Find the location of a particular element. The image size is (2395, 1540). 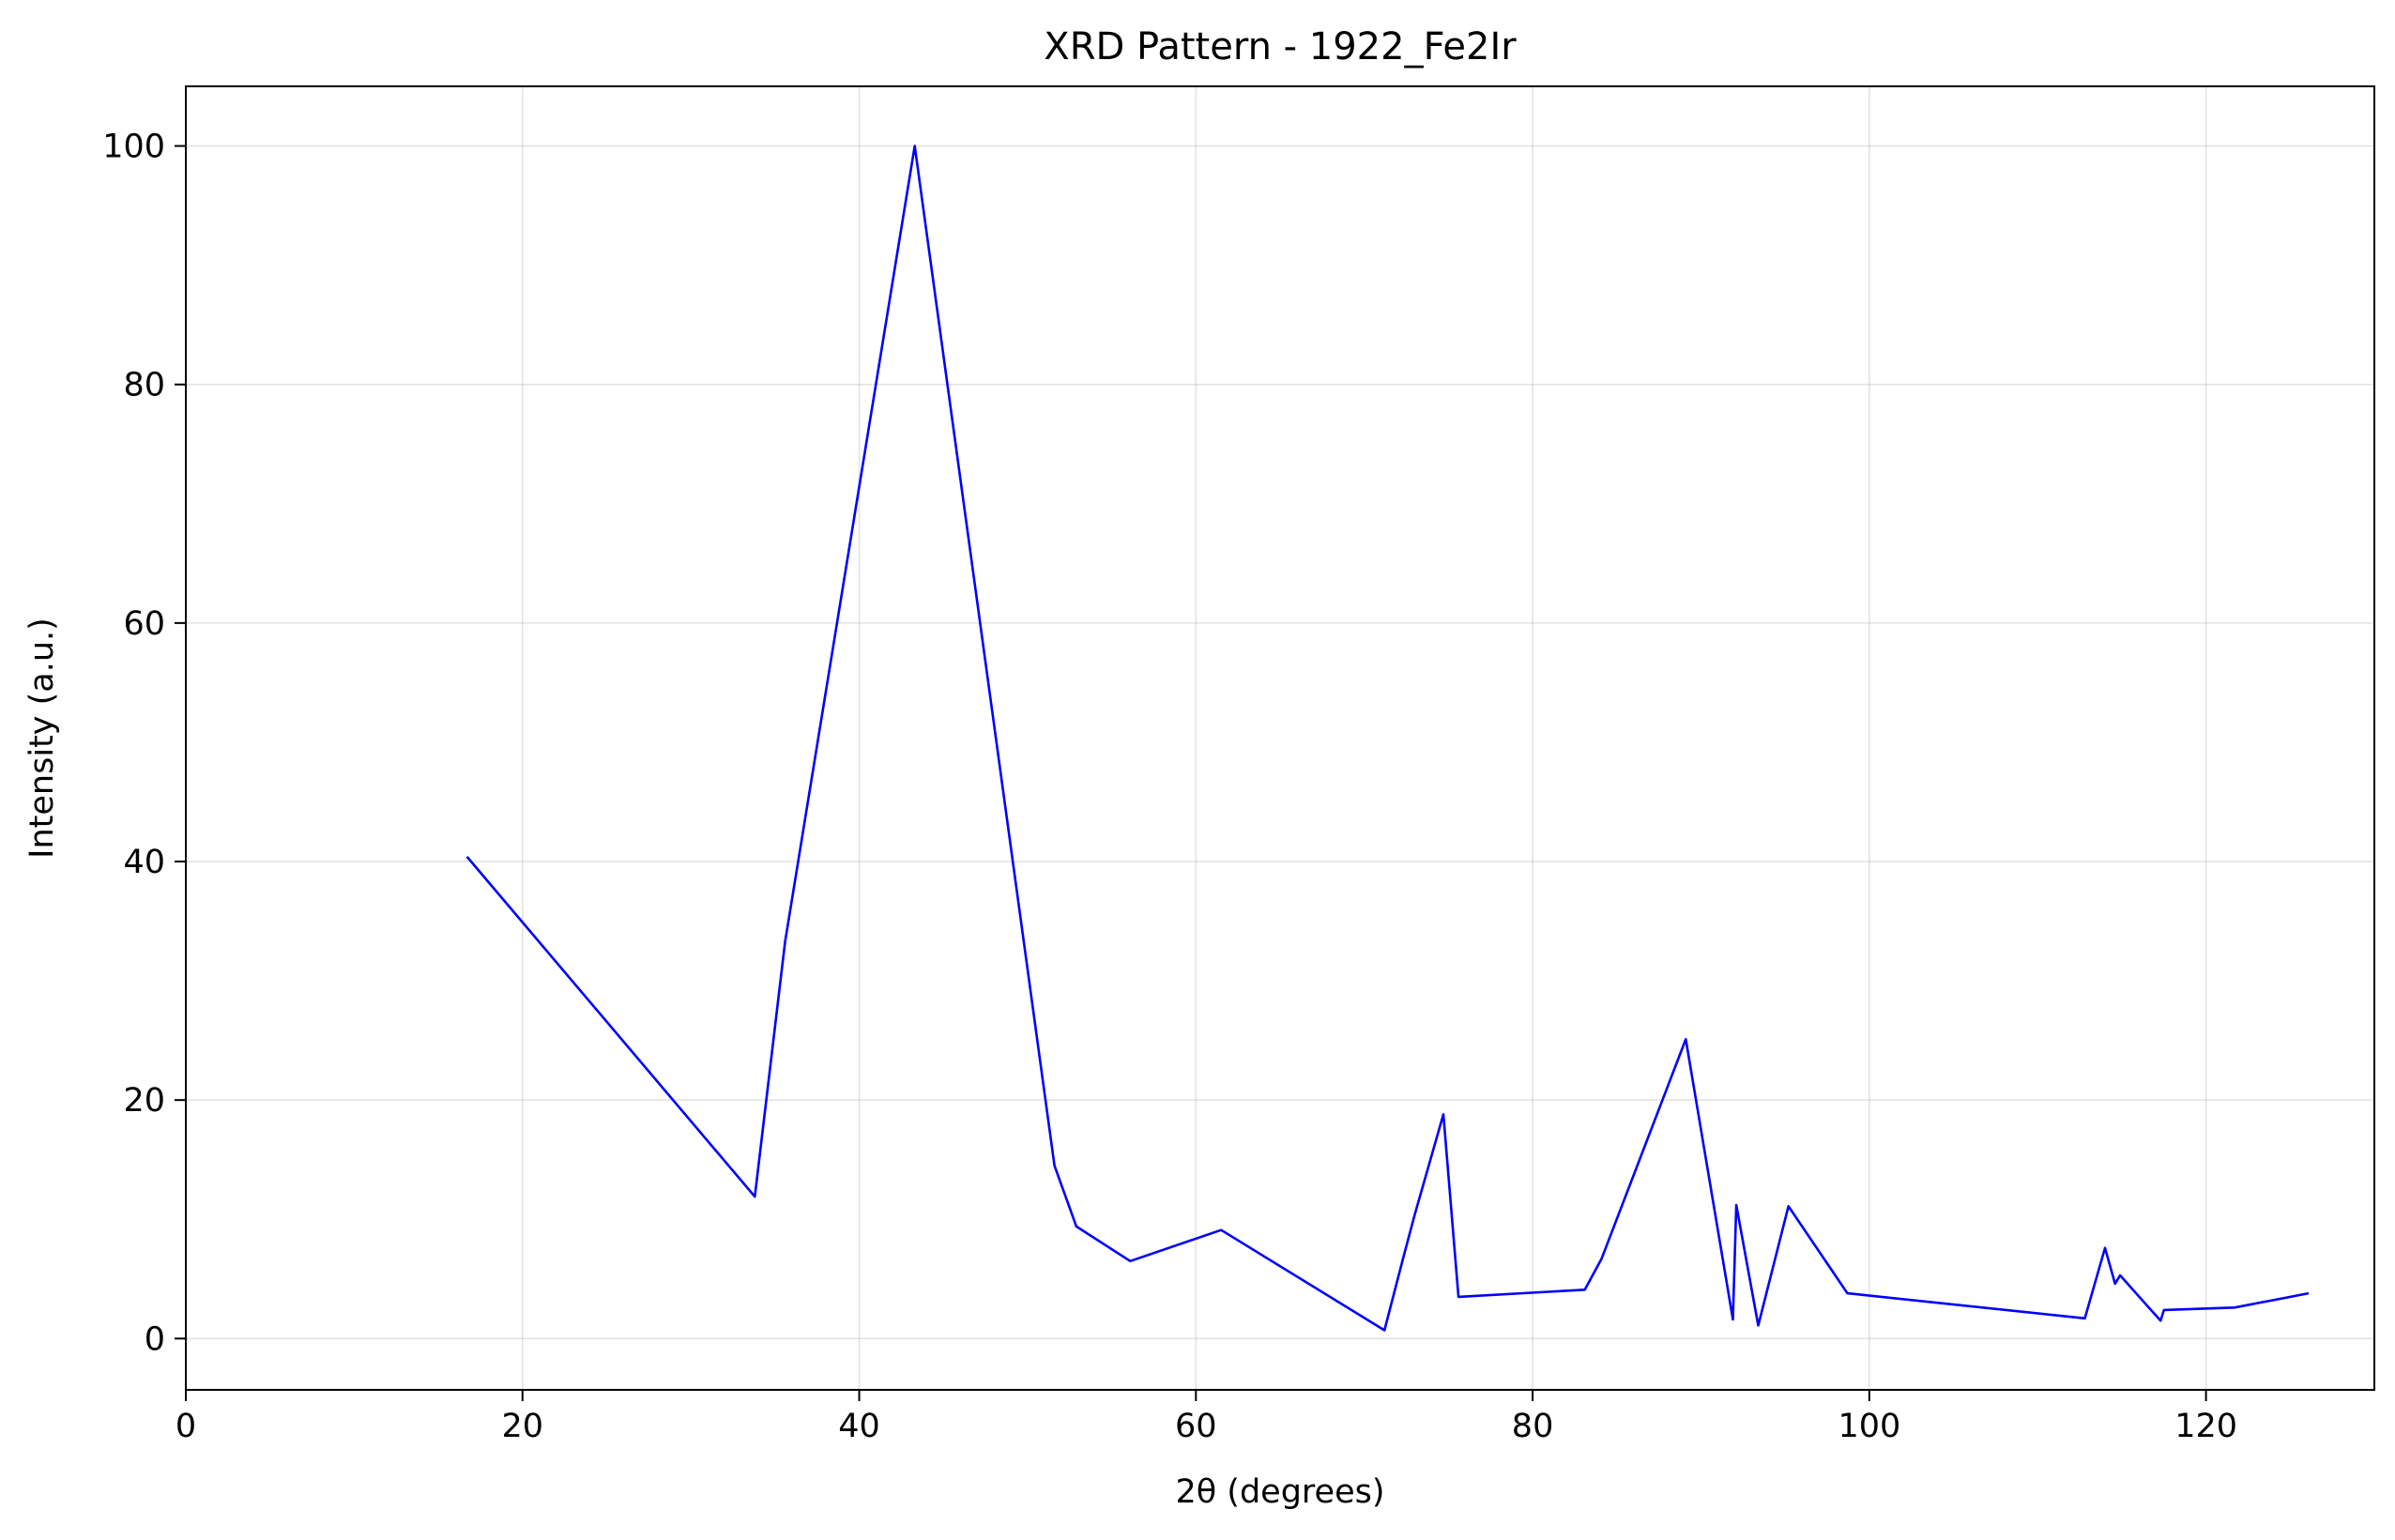

x-tick-label: 60 is located at coordinates (1196, 1426).